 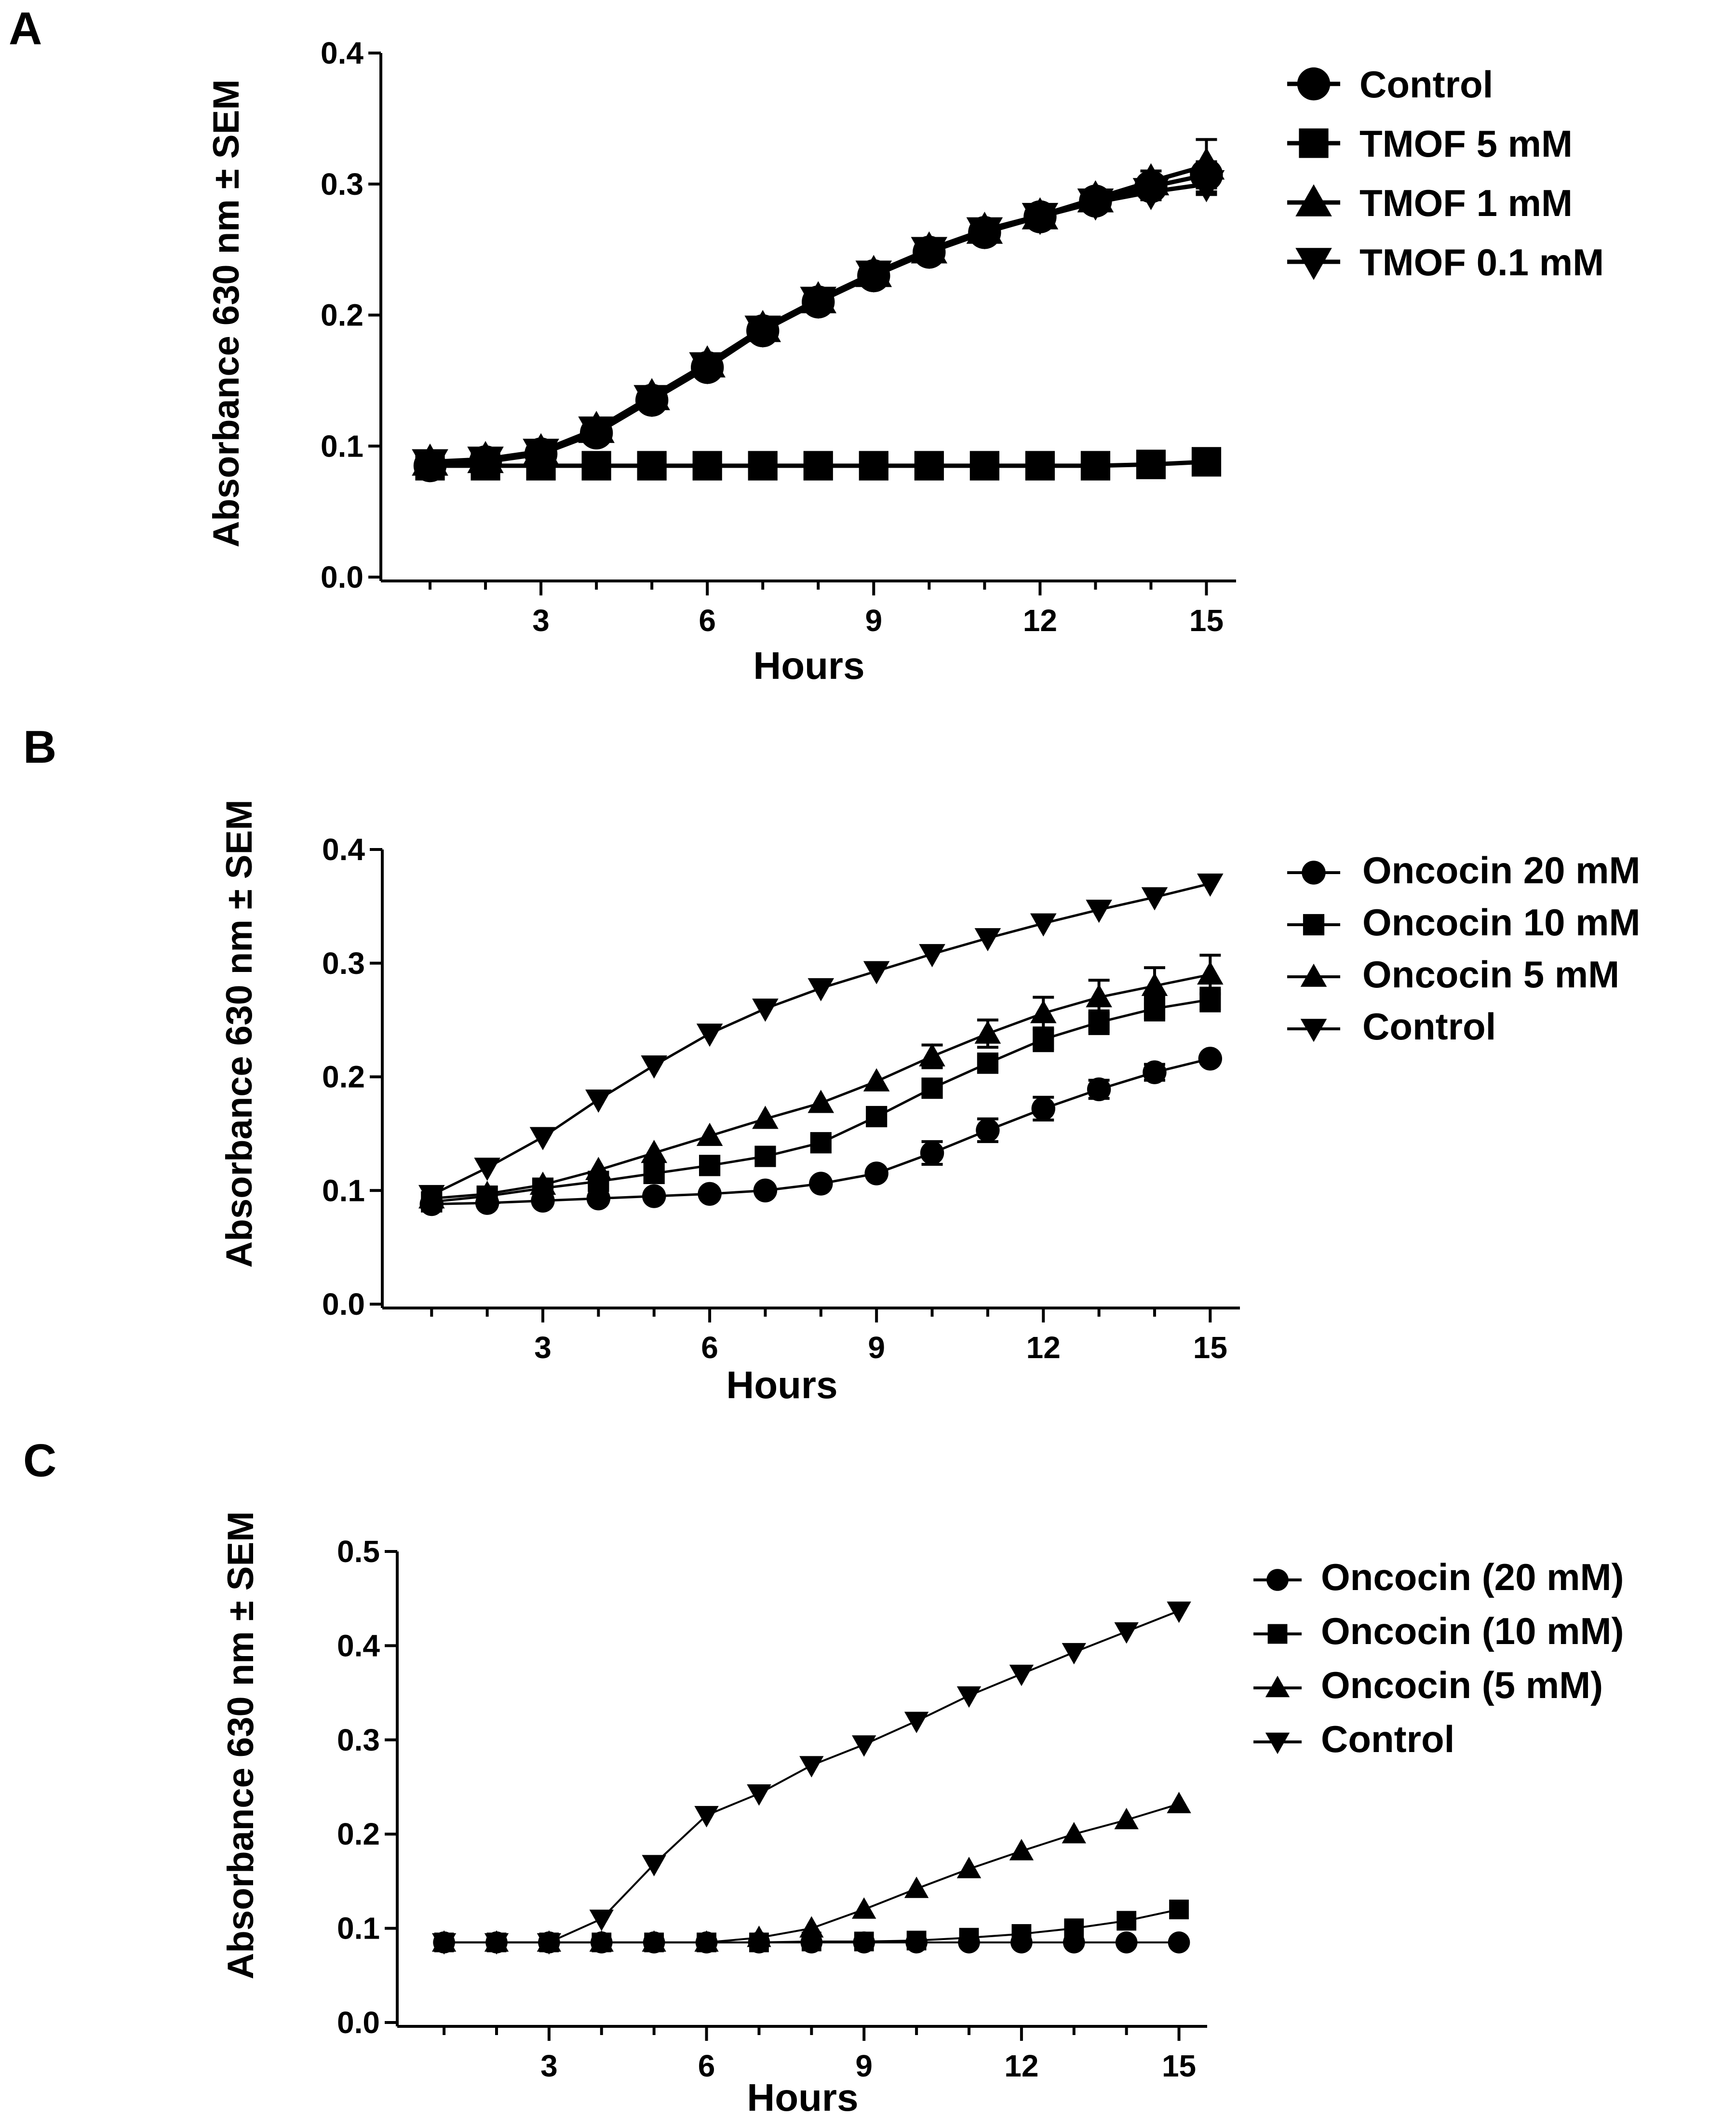 What do you see at coordinates (1490, 974) in the screenshot?
I see `legend-label: Oncocin 5 mM` at bounding box center [1490, 974].